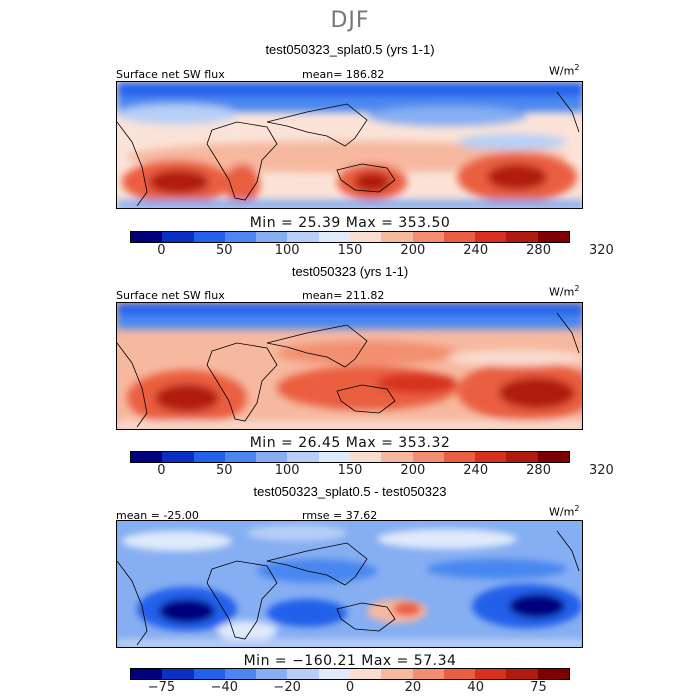 The height and width of the screenshot is (700, 700). What do you see at coordinates (170, 74) in the screenshot?
I see `panel1-left-label: Surface net SW flux` at bounding box center [170, 74].